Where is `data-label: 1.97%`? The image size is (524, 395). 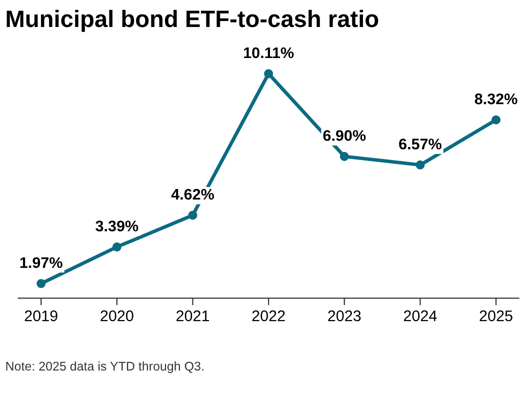 data-label: 1.97% is located at coordinates (41, 262).